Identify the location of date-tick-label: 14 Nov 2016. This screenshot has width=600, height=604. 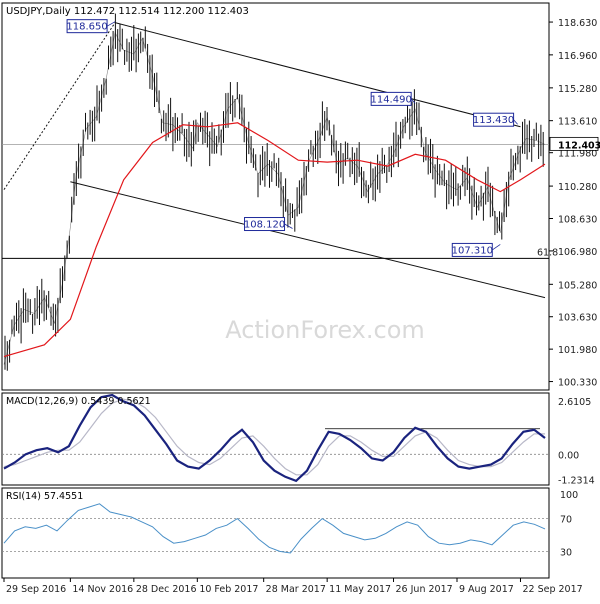
(102, 589).